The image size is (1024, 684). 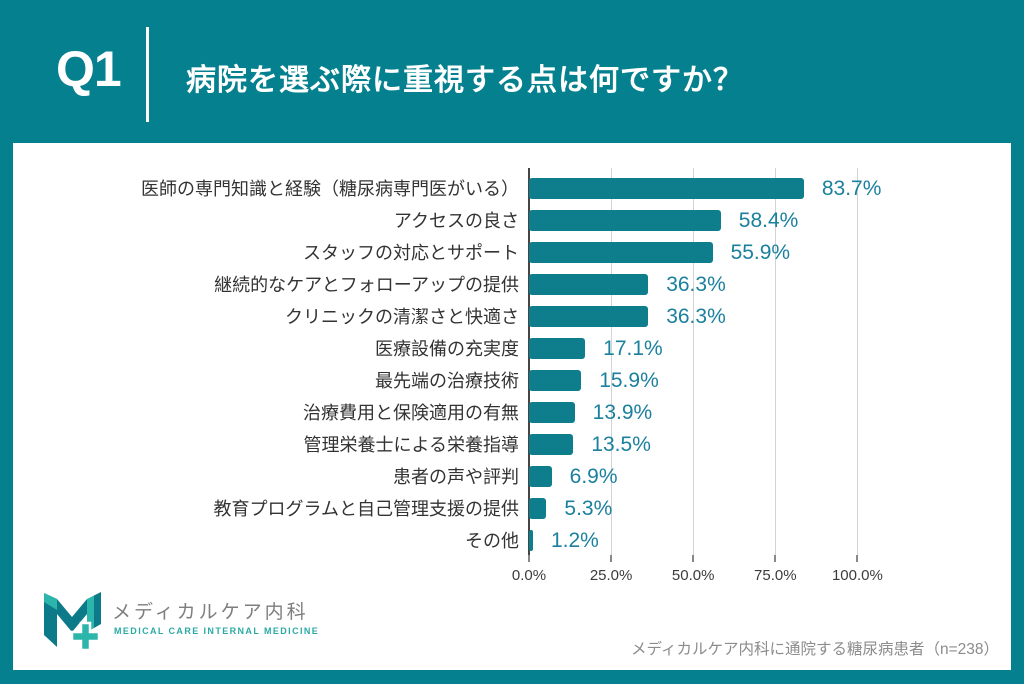 What do you see at coordinates (210, 612) in the screenshot?
I see `logo-name-jp: メディカルケア内科` at bounding box center [210, 612].